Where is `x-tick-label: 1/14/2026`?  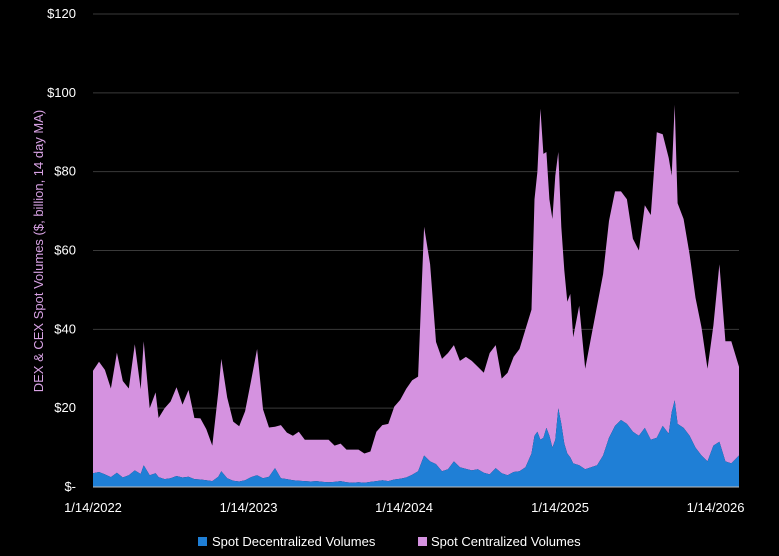
x-tick-label: 1/14/2026 is located at coordinates (716, 507).